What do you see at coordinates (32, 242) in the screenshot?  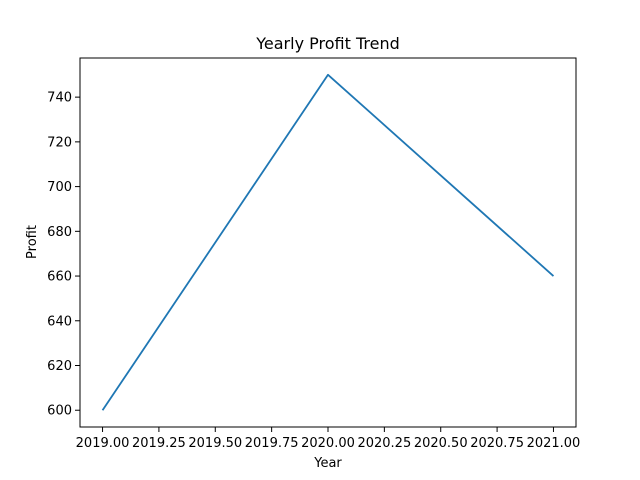 I see `y-axis-label: Profit` at bounding box center [32, 242].